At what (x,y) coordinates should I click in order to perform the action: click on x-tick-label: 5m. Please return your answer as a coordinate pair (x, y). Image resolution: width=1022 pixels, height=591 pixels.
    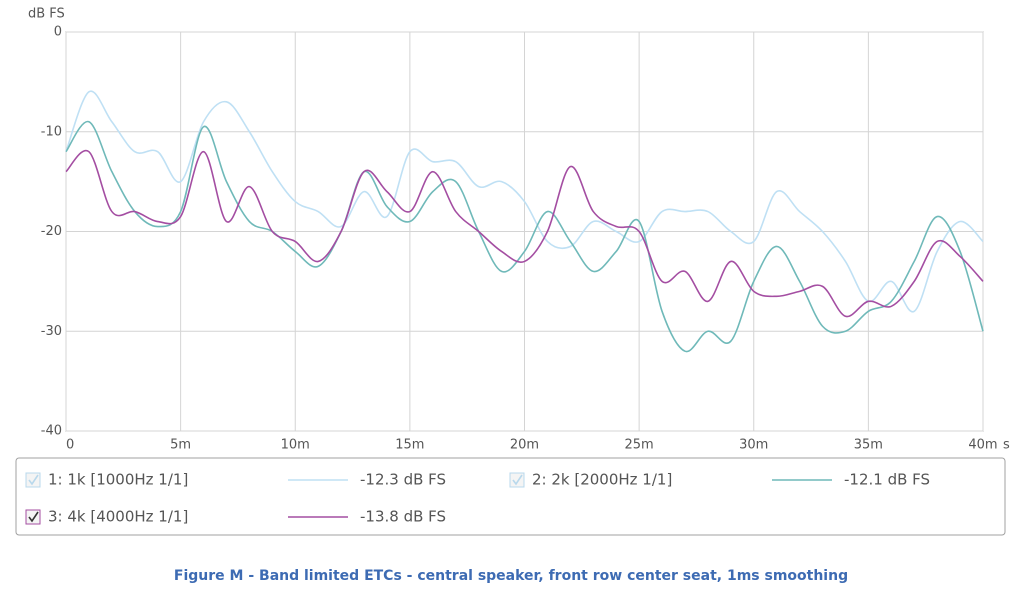
    Looking at the image, I should click on (180, 445).